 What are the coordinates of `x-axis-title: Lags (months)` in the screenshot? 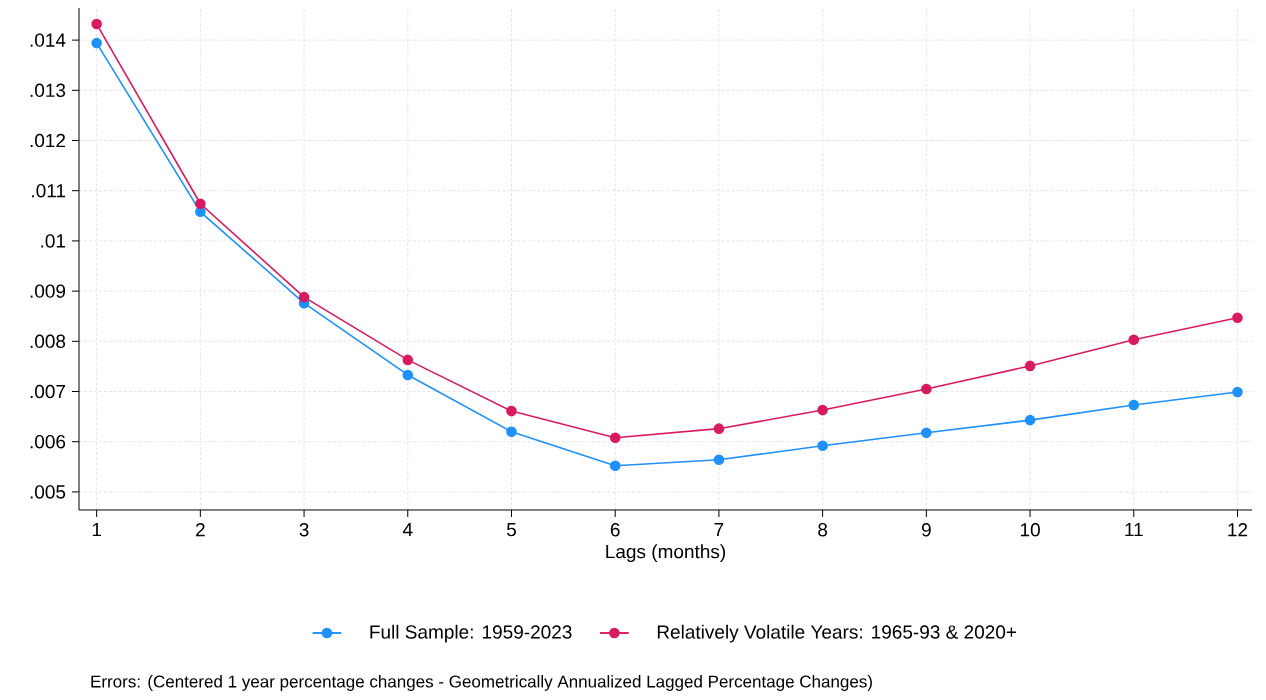 It's located at (666, 553).